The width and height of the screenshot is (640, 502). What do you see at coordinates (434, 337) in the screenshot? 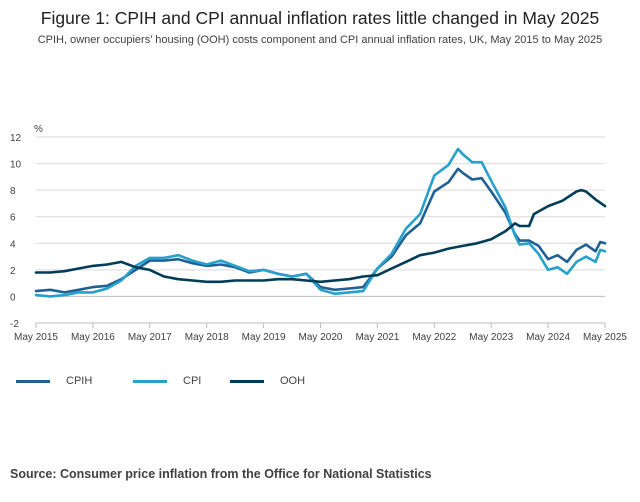
I see `x-tick-label: May 2022` at bounding box center [434, 337].